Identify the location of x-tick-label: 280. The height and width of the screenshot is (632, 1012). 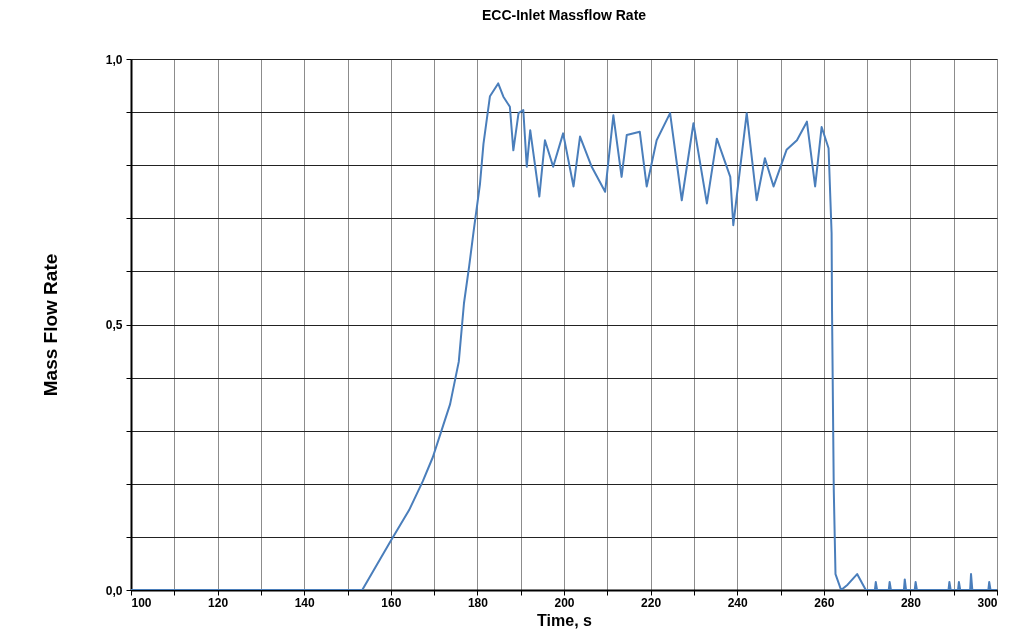
(911, 602).